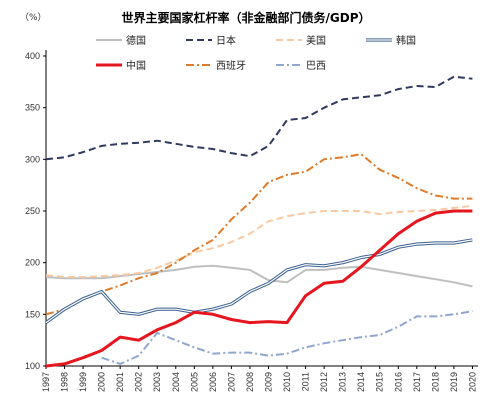  I want to click on x-tick-label: 2000, so click(102, 382).